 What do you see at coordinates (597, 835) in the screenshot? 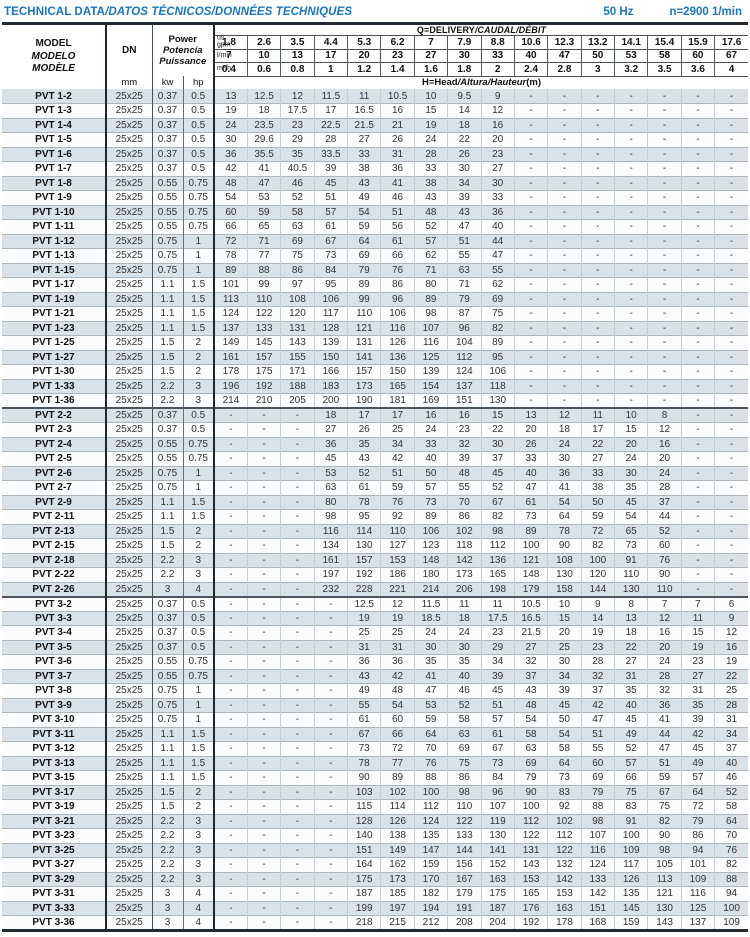
I see `head-value-cell: 107` at bounding box center [597, 835].